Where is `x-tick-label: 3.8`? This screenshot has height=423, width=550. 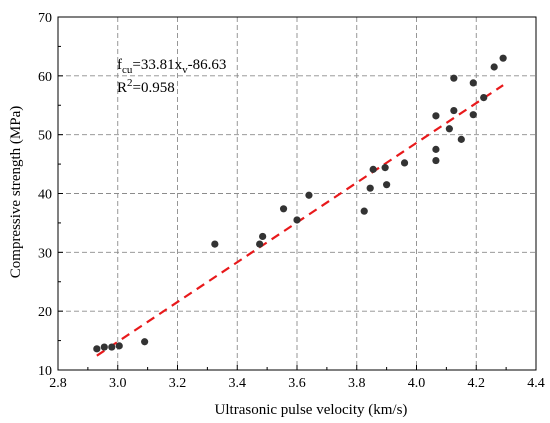 x-tick-label: 3.8 is located at coordinates (357, 383).